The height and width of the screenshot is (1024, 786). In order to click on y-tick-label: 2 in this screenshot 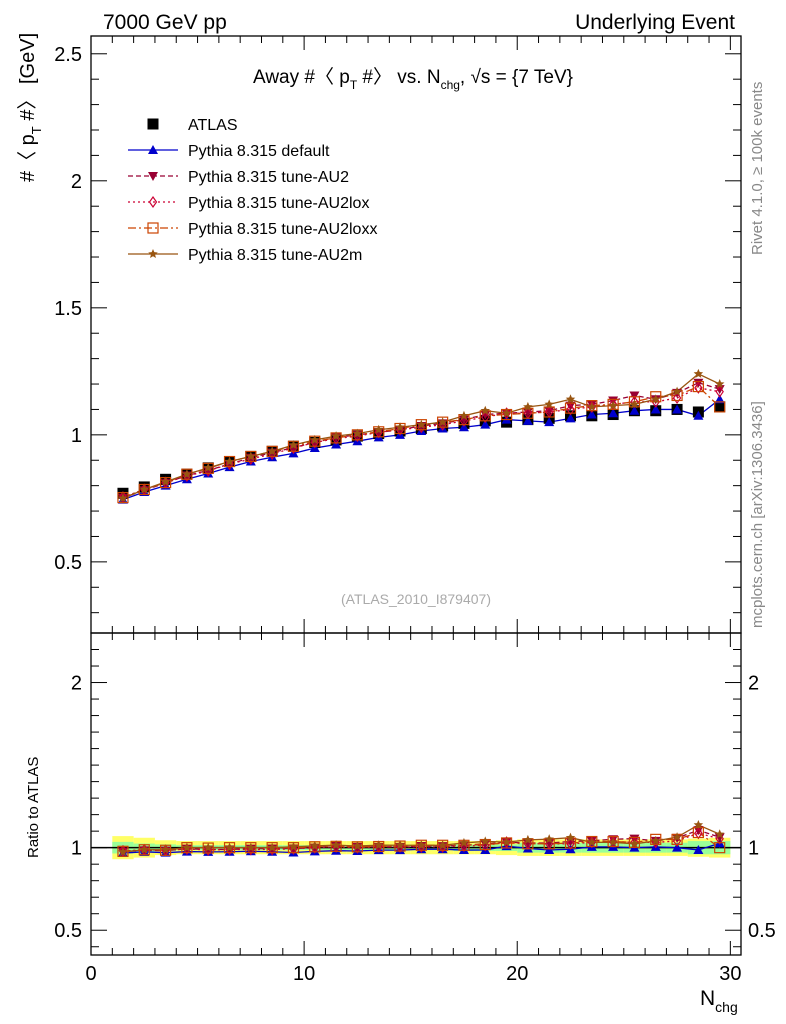, I will do `click(76, 182)`.